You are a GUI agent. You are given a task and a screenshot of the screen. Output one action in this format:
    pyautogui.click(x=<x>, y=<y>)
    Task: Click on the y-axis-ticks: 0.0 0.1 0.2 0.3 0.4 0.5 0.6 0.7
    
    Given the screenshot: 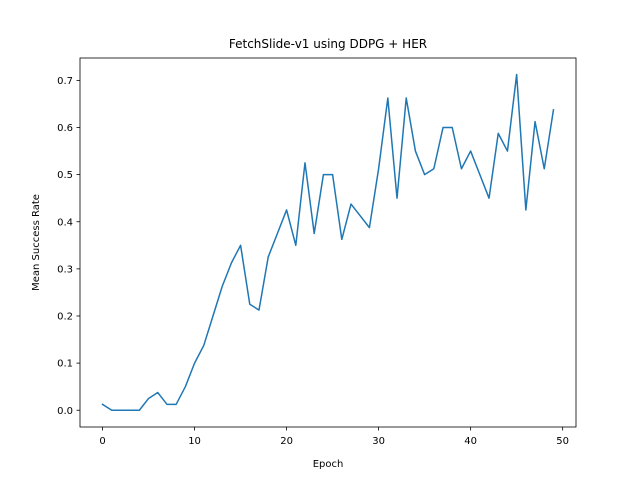 What is the action you would take?
    pyautogui.click(x=68, y=246)
    